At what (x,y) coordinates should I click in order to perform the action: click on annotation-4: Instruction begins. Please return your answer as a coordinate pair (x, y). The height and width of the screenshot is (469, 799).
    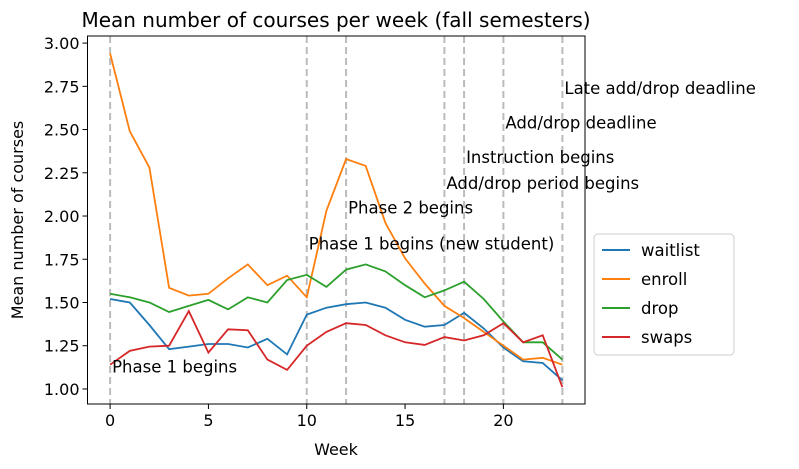
    Looking at the image, I should click on (540, 157).